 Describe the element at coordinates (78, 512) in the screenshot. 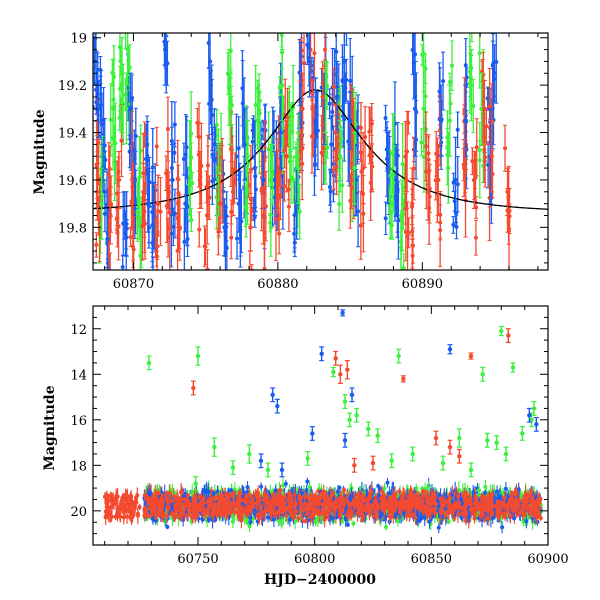

I see `bottom-y-tick-label-4: 20` at that location.